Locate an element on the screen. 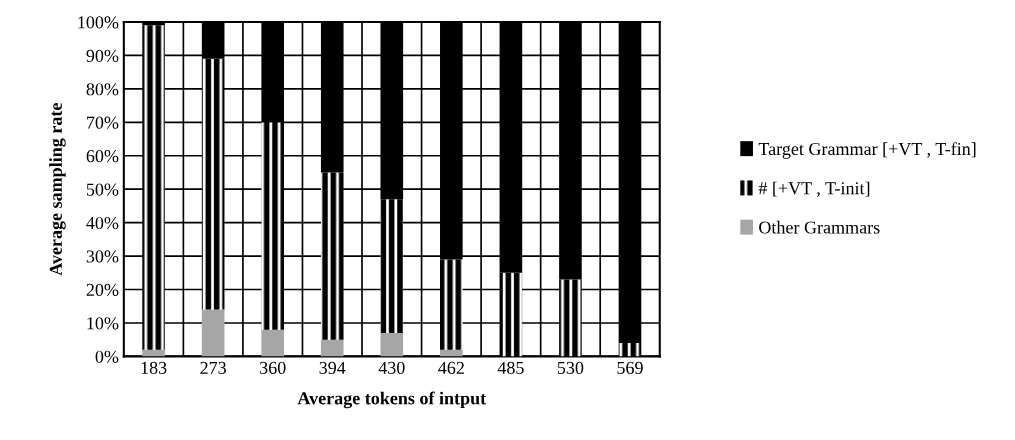  y-tick-label: 100% is located at coordinates (98, 22).